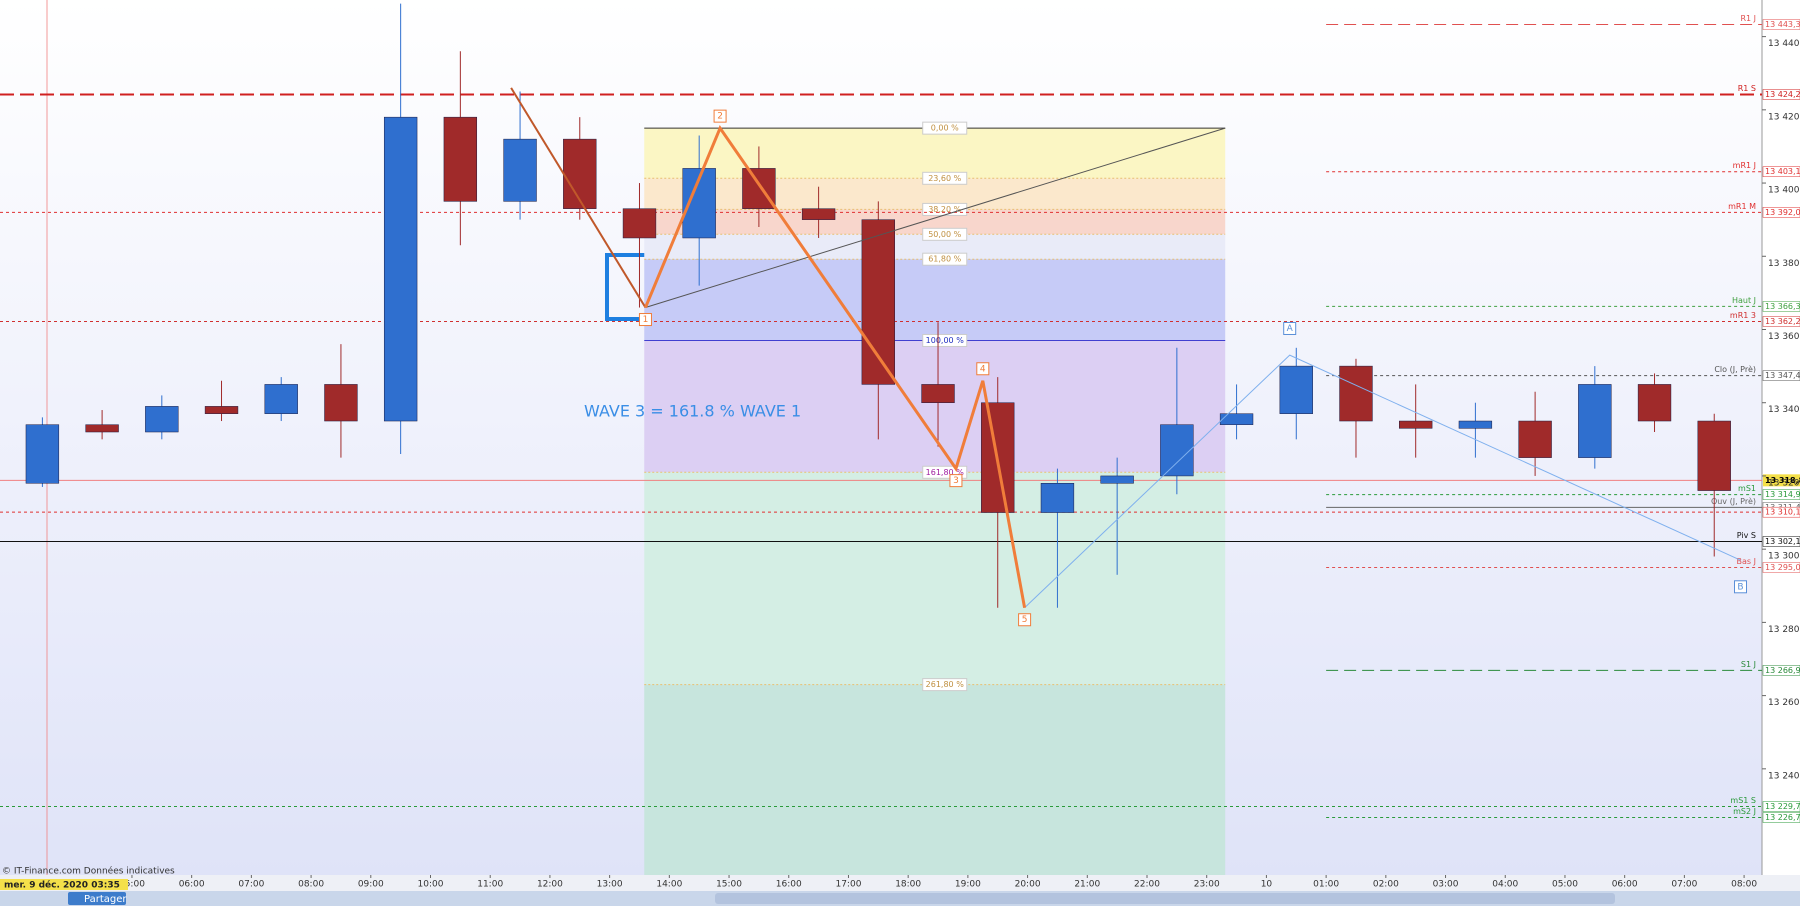 The width and height of the screenshot is (1800, 906). What do you see at coordinates (1165, 898) in the screenshot?
I see `scrollbar` at bounding box center [1165, 898].